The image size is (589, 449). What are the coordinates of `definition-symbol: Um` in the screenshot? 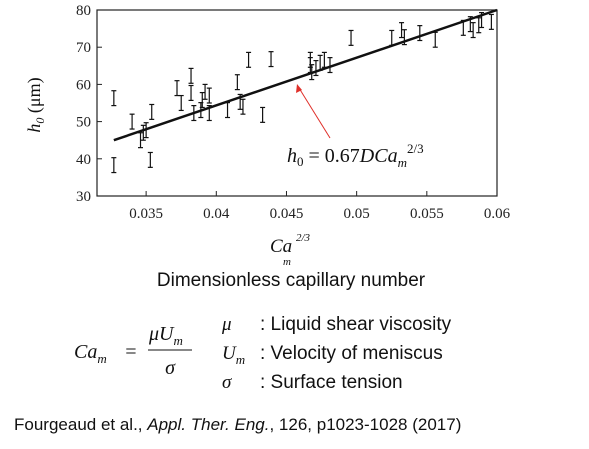 It's located at (233, 355).